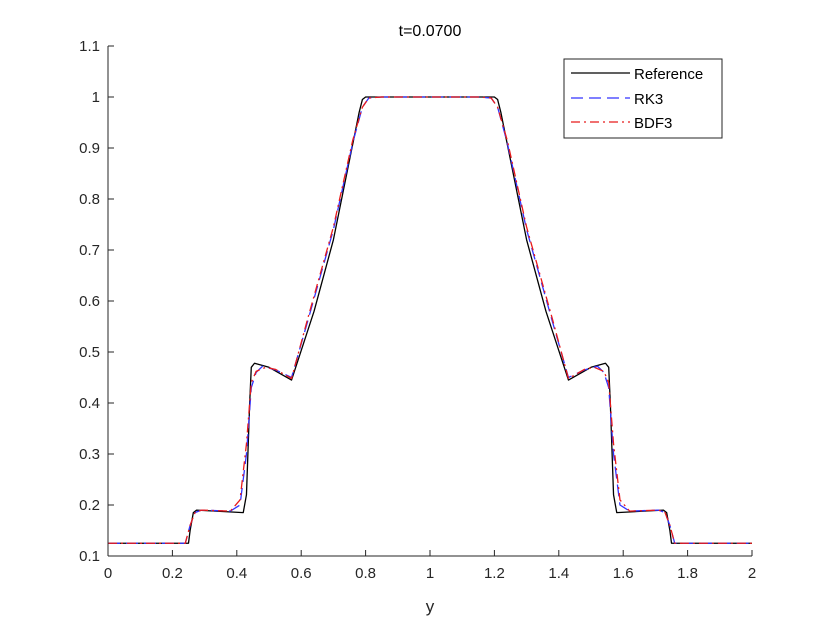  Describe the element at coordinates (96, 97) in the screenshot. I see `y-tick-label: 1` at that location.